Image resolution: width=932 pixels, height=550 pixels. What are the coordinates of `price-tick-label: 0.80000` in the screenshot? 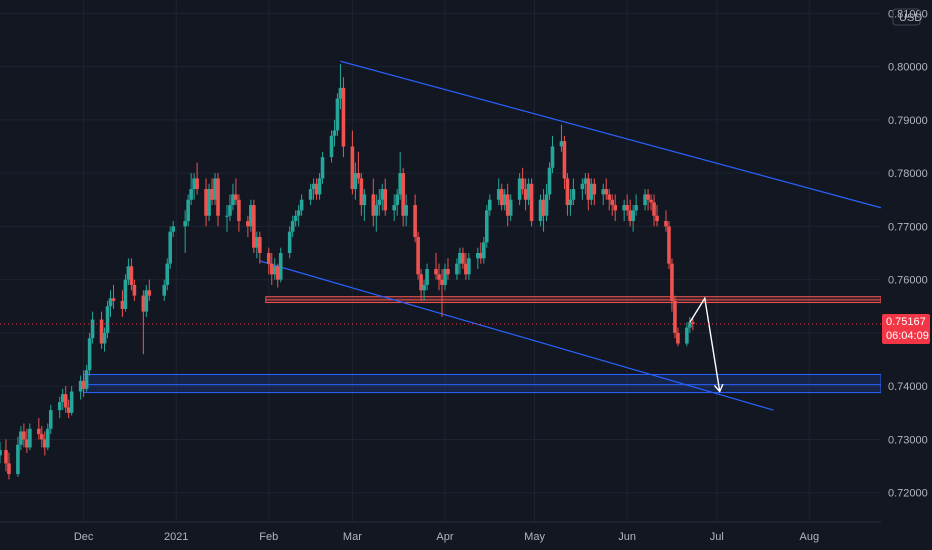 It's located at (908, 68).